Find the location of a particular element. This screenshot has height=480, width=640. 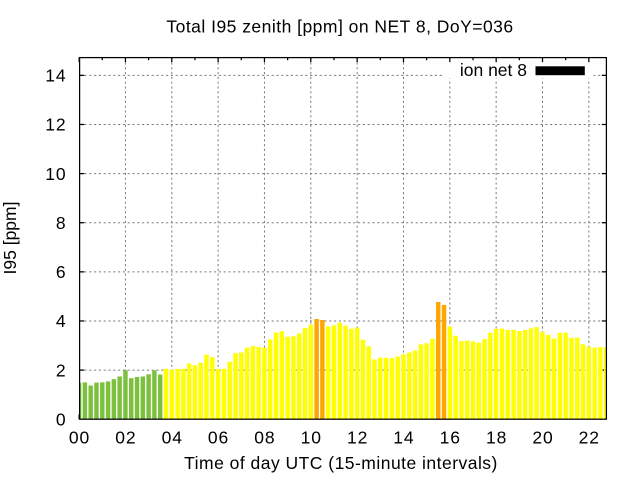

svg-text: 6 is located at coordinates (61, 272).